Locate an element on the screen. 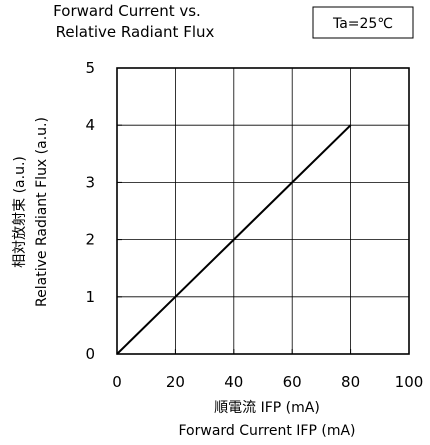 This screenshot has height=445, width=430. condition-box is located at coordinates (363, 22).